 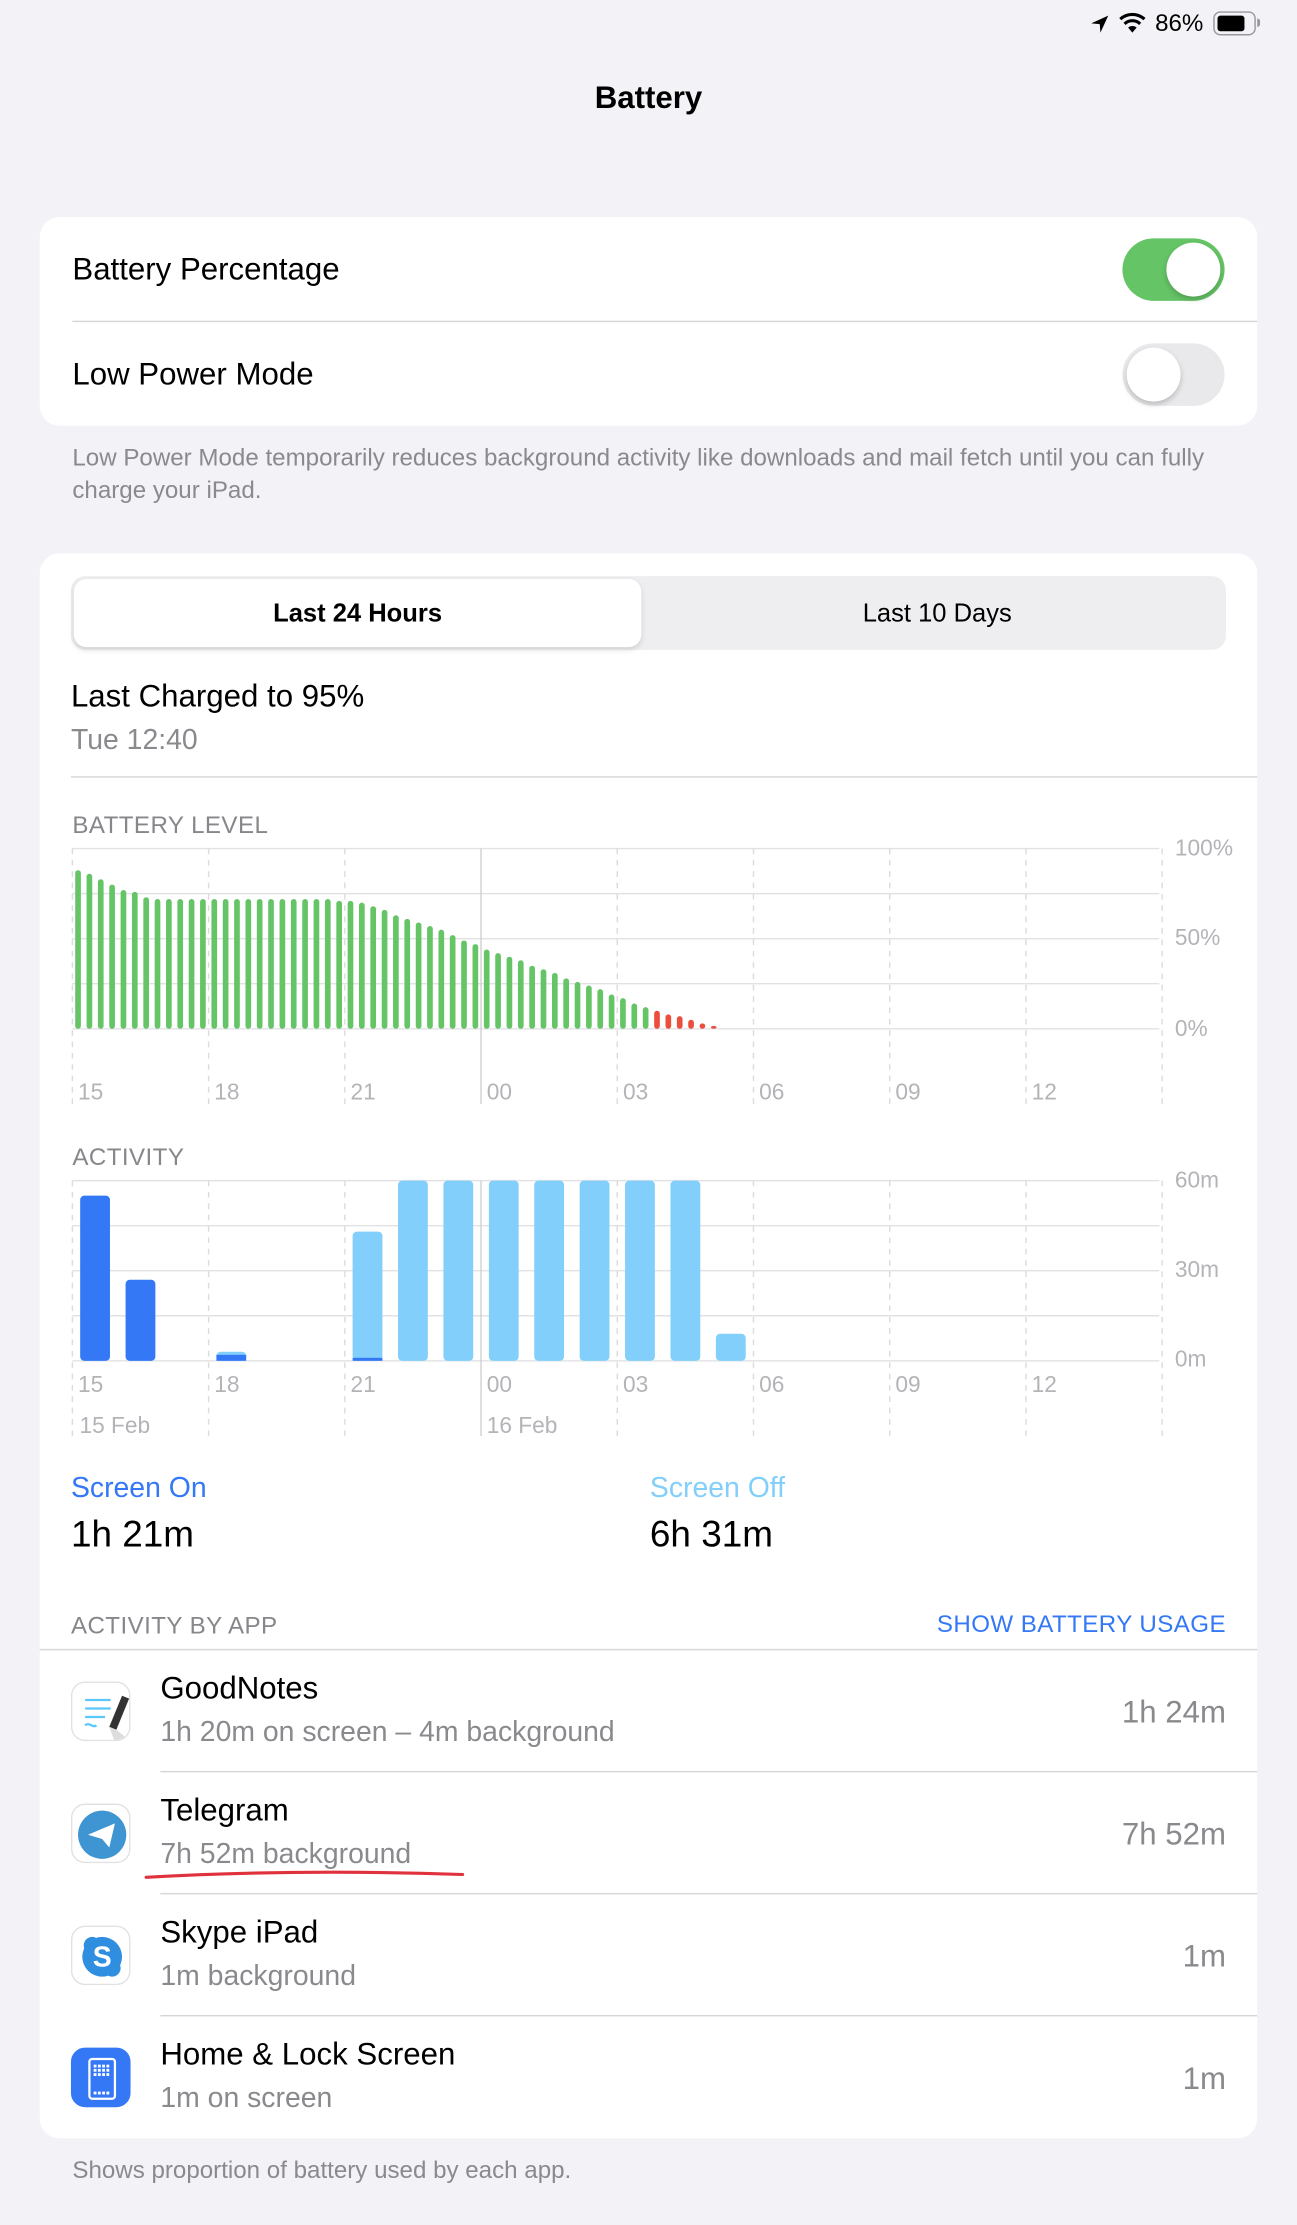 I want to click on app-row-skype: S Skype iPad 1m background 1m, so click(x=648, y=1955).